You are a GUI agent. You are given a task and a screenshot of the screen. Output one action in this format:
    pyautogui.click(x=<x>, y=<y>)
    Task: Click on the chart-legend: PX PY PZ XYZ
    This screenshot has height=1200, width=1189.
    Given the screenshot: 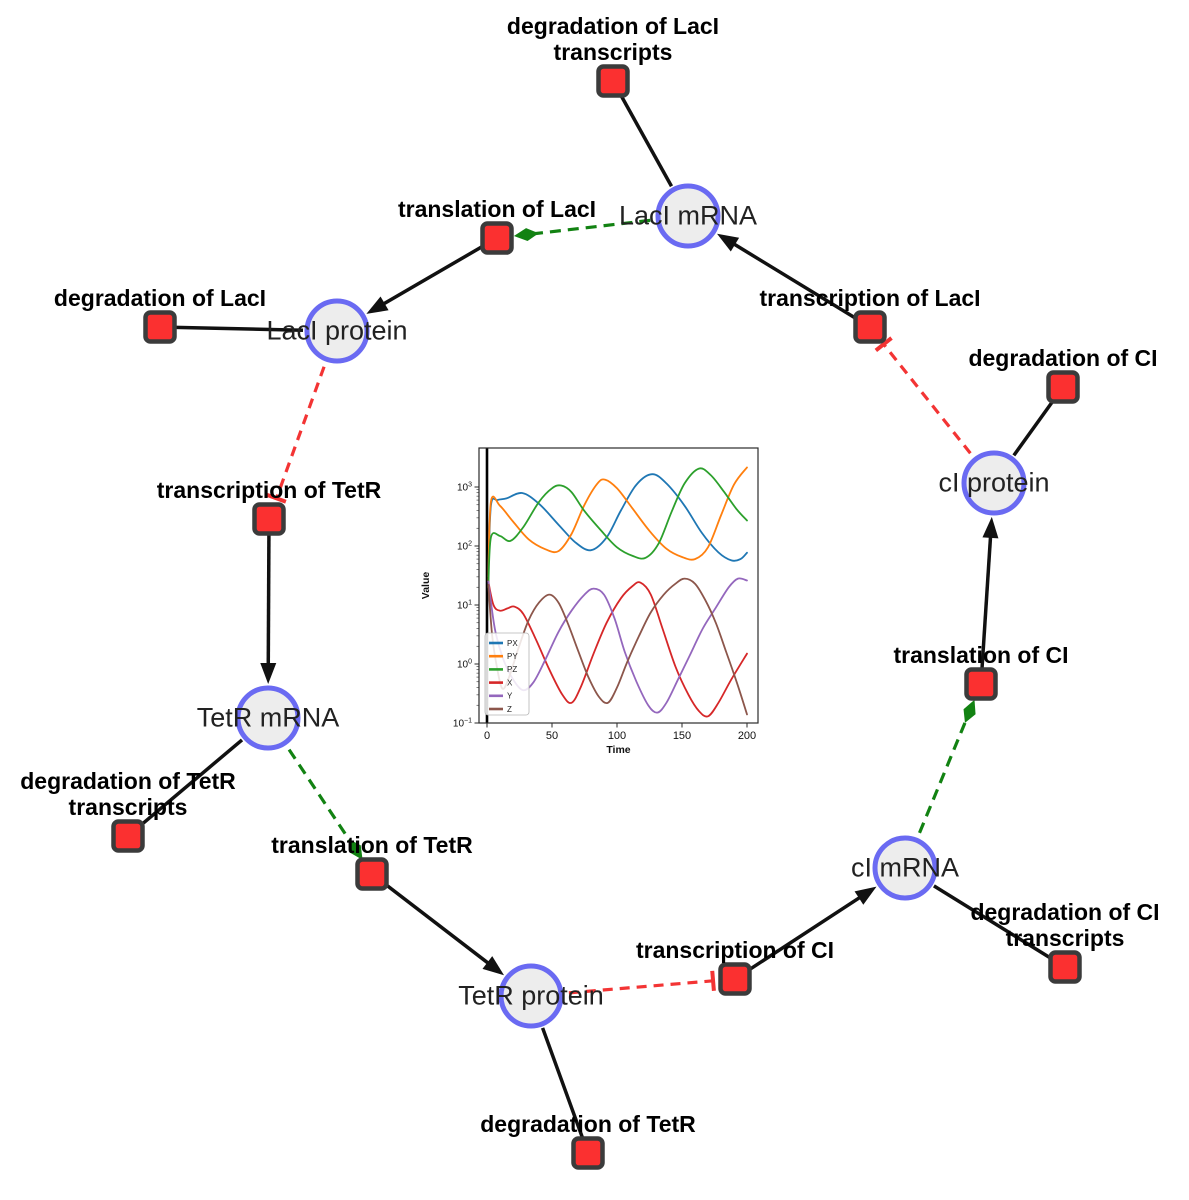 What is the action you would take?
    pyautogui.click(x=507, y=674)
    